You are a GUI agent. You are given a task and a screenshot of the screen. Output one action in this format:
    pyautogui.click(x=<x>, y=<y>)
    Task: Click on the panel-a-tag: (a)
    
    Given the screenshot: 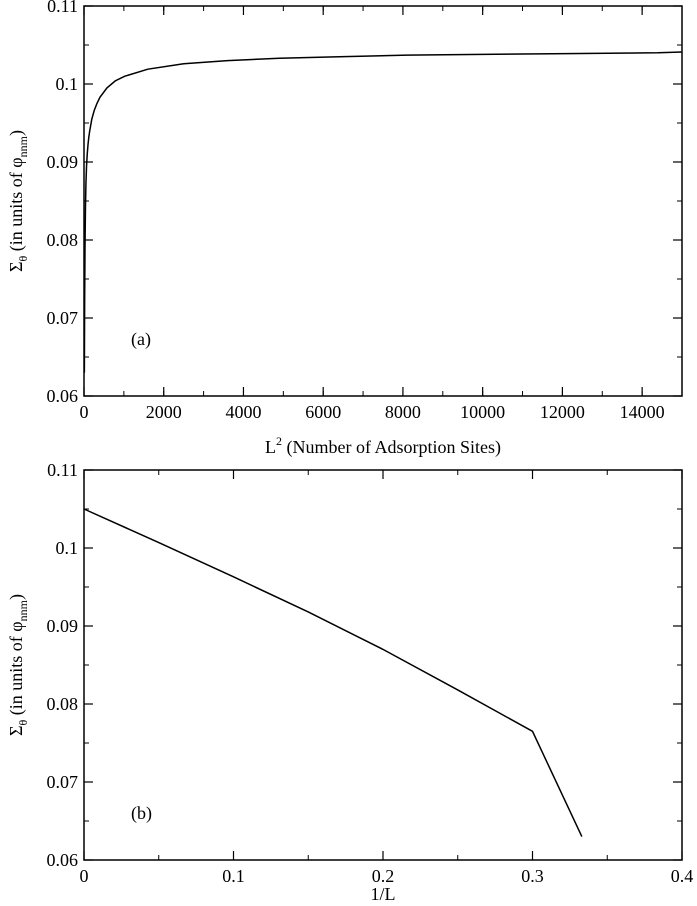 What is the action you would take?
    pyautogui.click(x=141, y=339)
    